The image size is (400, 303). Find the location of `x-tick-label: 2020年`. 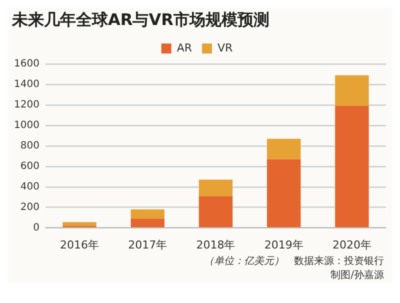

x-tick-label: 2020年 is located at coordinates (352, 245).